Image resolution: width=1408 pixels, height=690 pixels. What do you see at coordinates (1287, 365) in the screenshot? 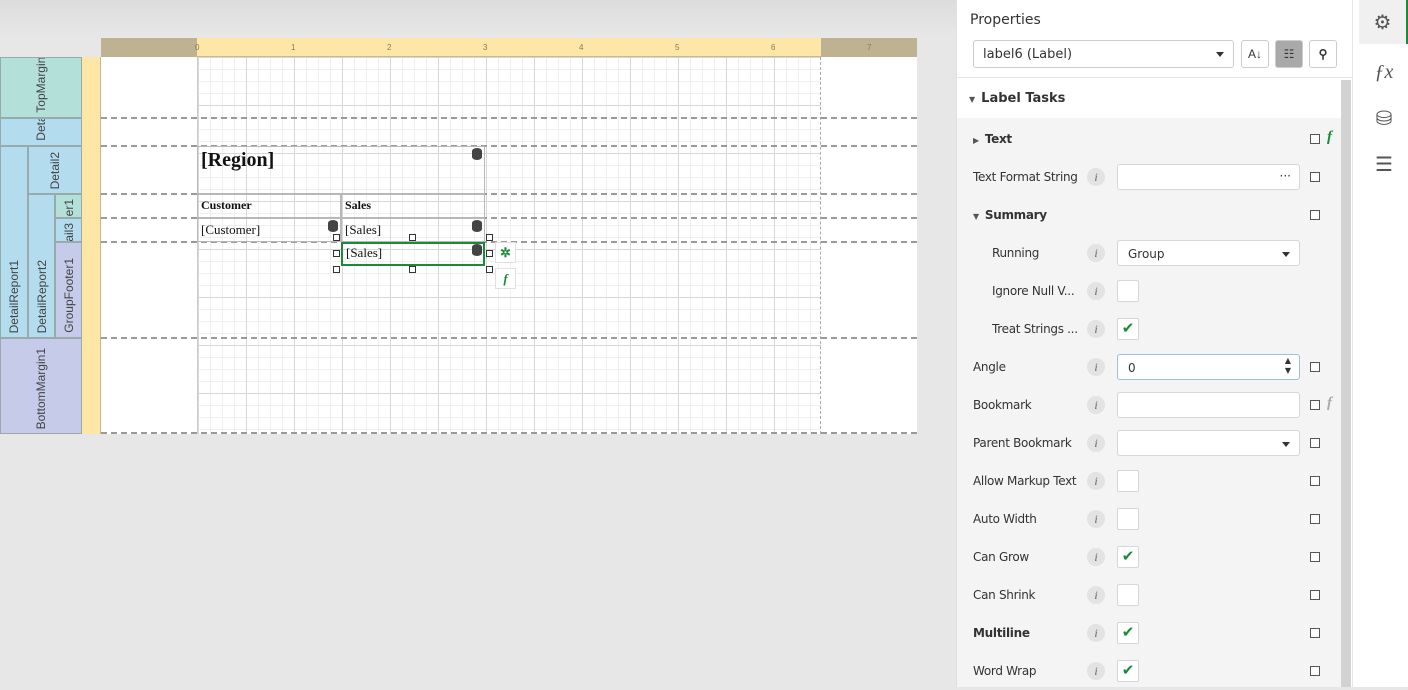
I see `spinner-arrows-icon: ▲ ▼` at bounding box center [1287, 365].